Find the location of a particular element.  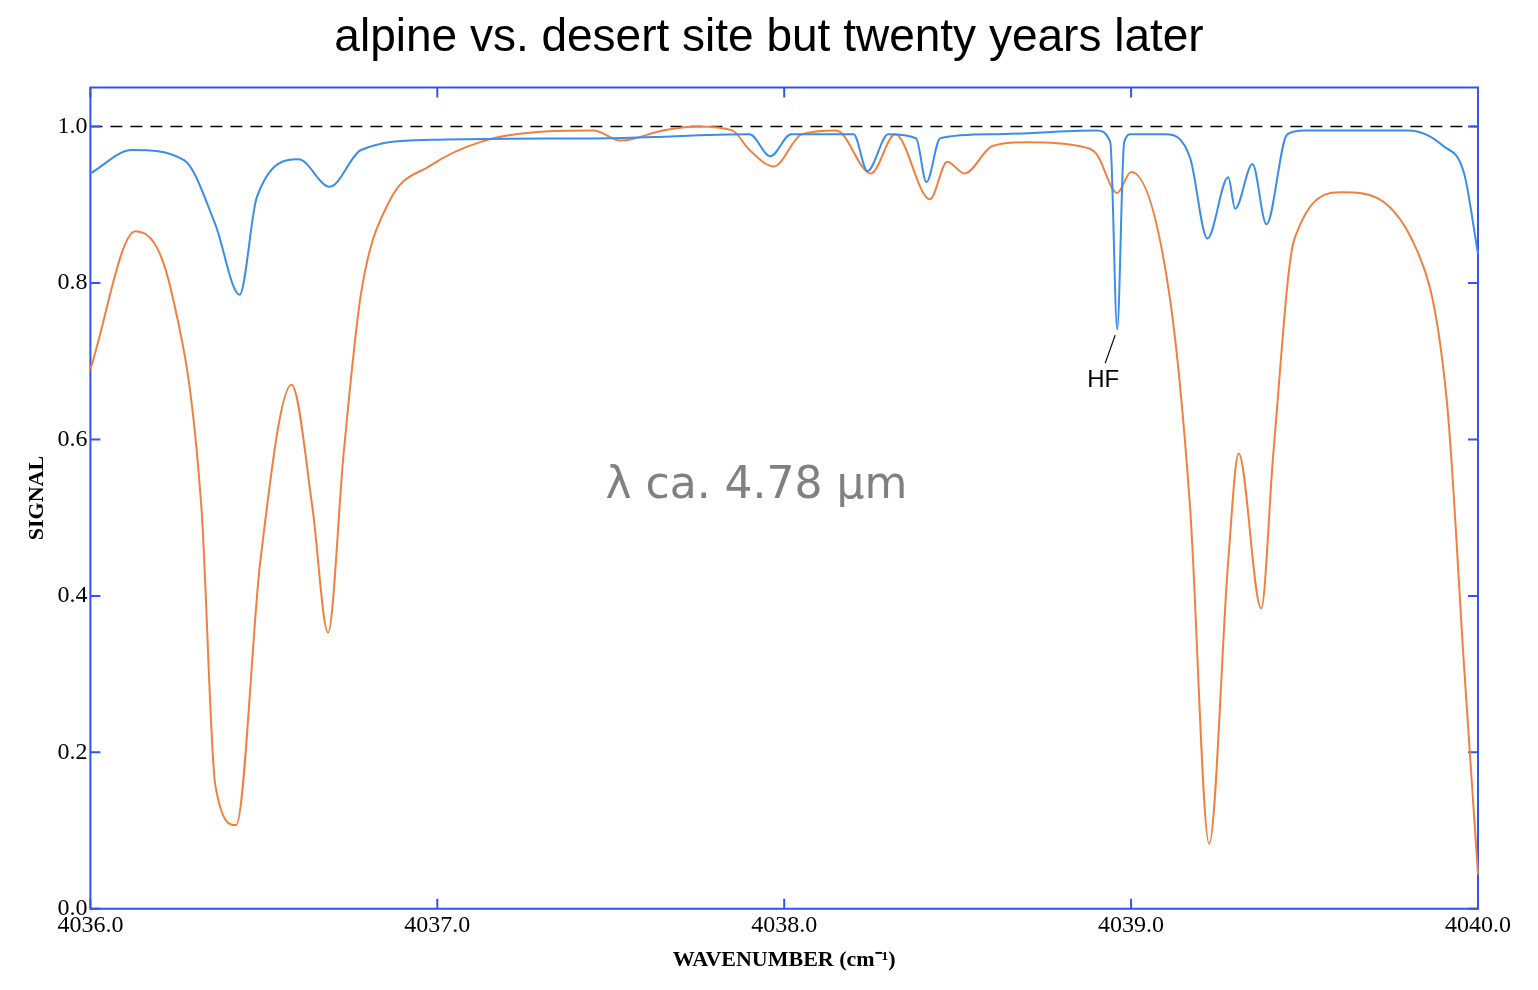

y-tick-label: 0.2 is located at coordinates (72, 750).